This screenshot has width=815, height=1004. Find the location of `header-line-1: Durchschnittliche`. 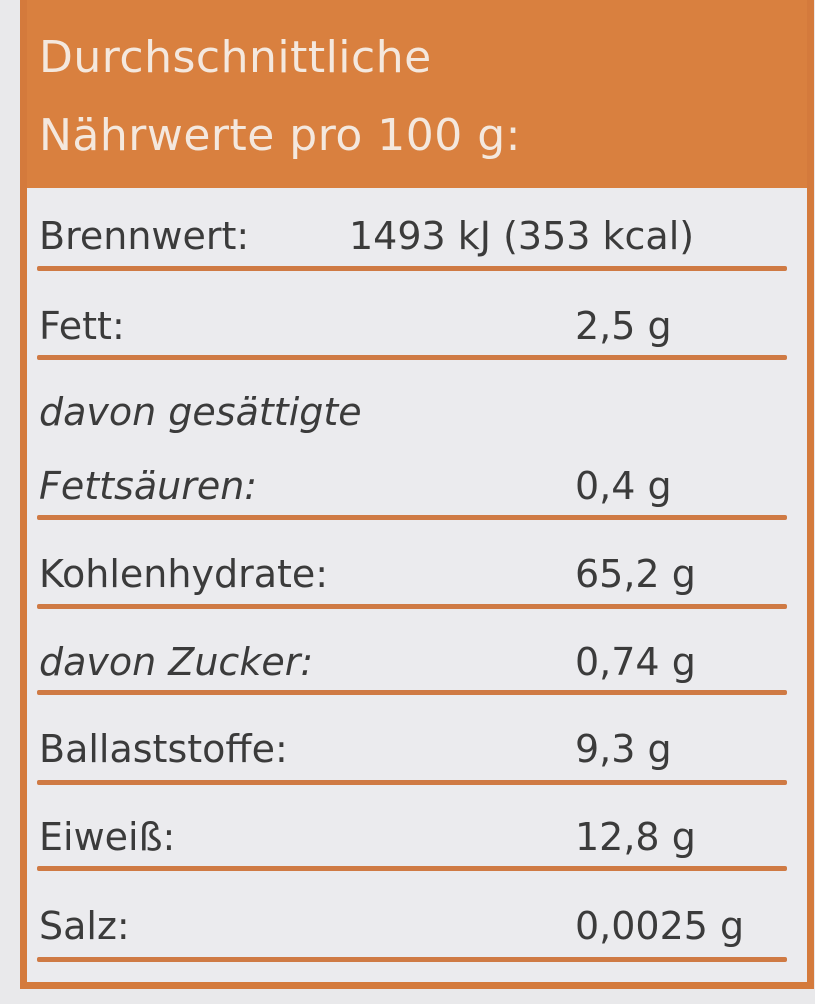

header-line-1: Durchschnittliche is located at coordinates (235, 57).